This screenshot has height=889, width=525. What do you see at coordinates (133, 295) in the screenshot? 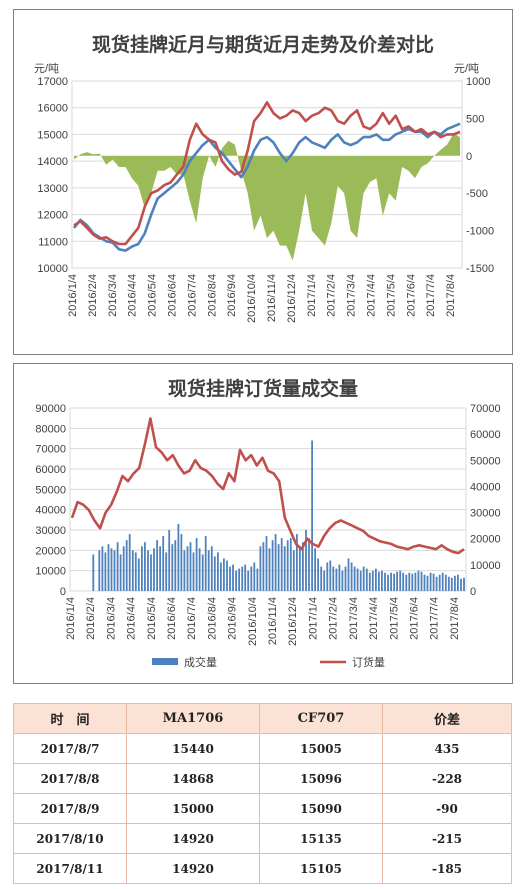
I see `x-tick-label: 2016/4/4` at bounding box center [133, 295].